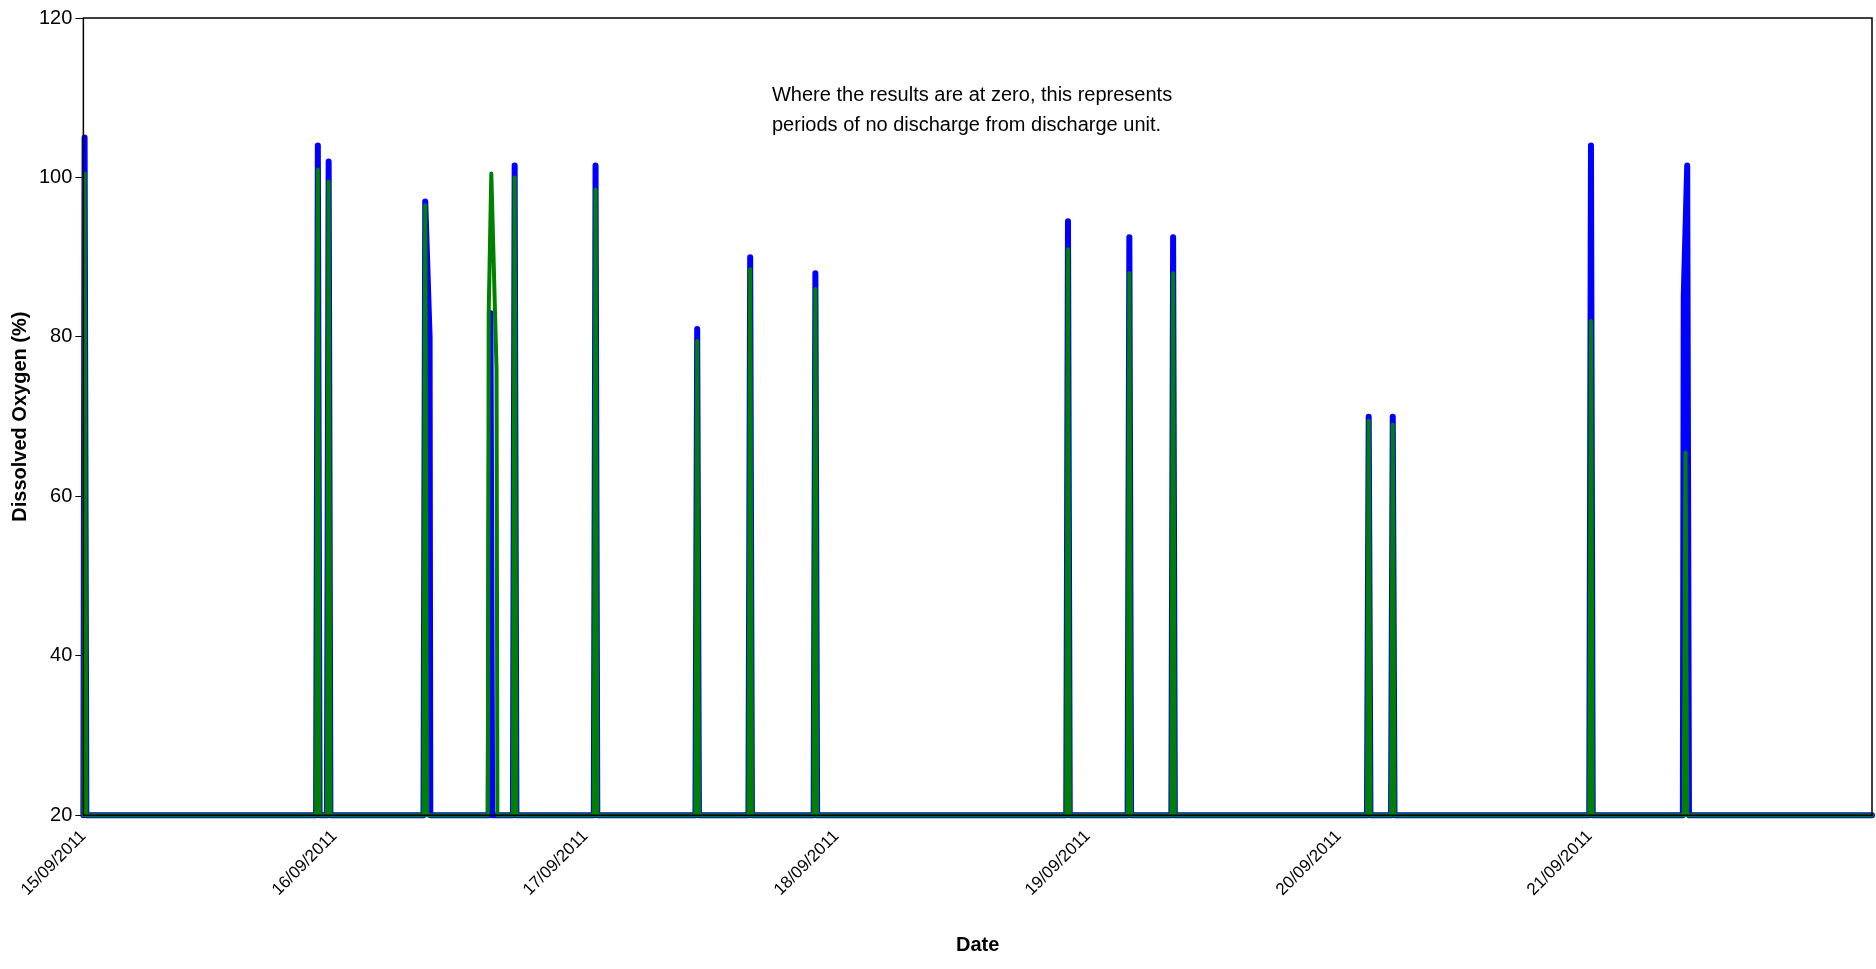  What do you see at coordinates (61, 494) in the screenshot?
I see `y-tick-label: 60` at bounding box center [61, 494].